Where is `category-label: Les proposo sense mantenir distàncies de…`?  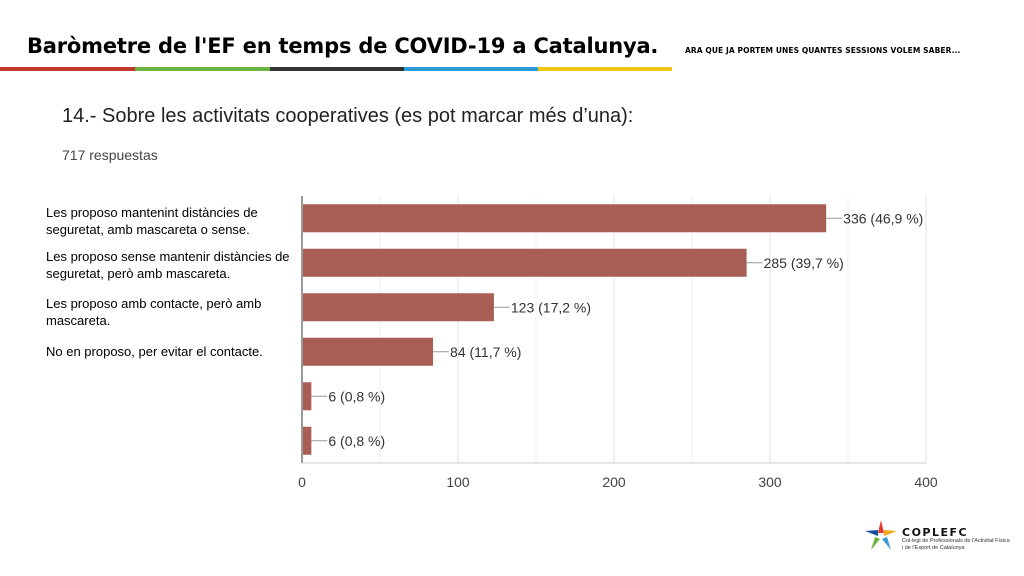
category-label: Les proposo sense mantenir distàncies de… is located at coordinates (168, 265).